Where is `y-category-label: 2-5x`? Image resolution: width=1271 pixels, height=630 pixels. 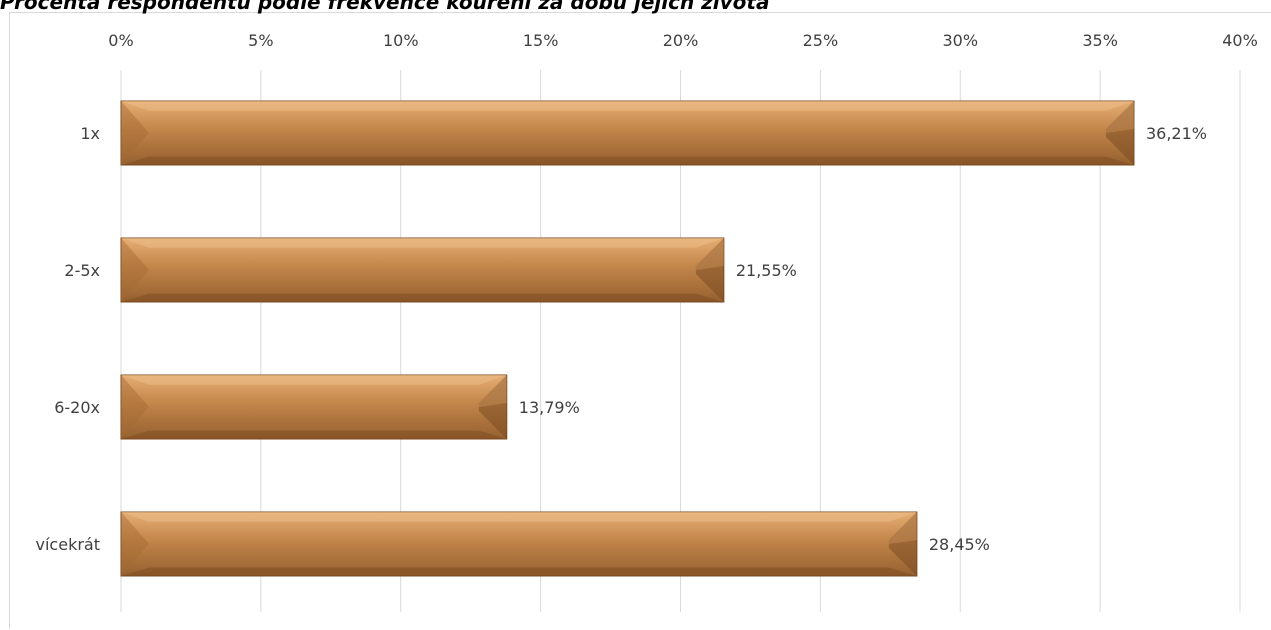 y-category-label: 2-5x is located at coordinates (82, 270).